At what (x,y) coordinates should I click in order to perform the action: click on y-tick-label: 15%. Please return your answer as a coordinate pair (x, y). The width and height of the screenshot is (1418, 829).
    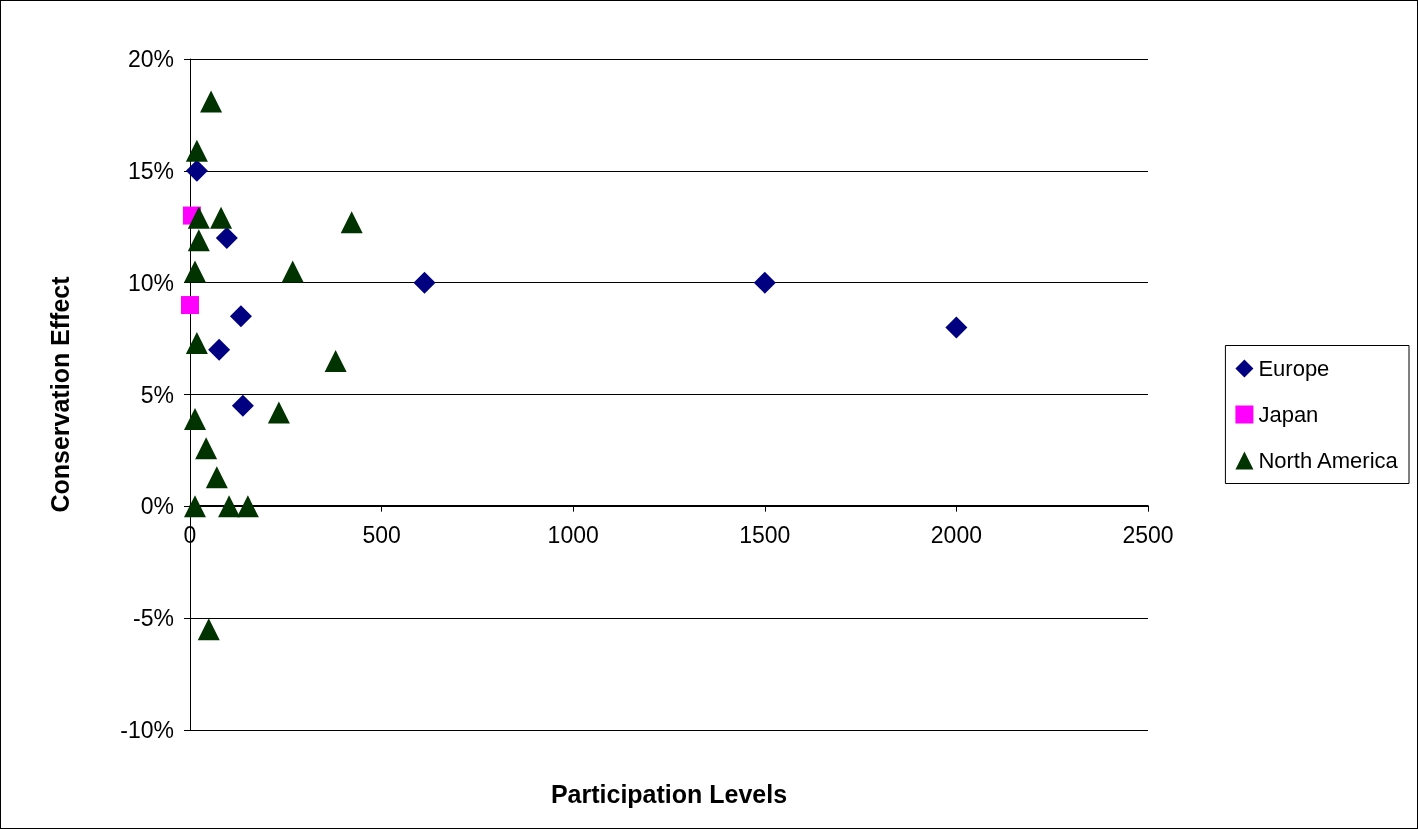
    Looking at the image, I should click on (150, 170).